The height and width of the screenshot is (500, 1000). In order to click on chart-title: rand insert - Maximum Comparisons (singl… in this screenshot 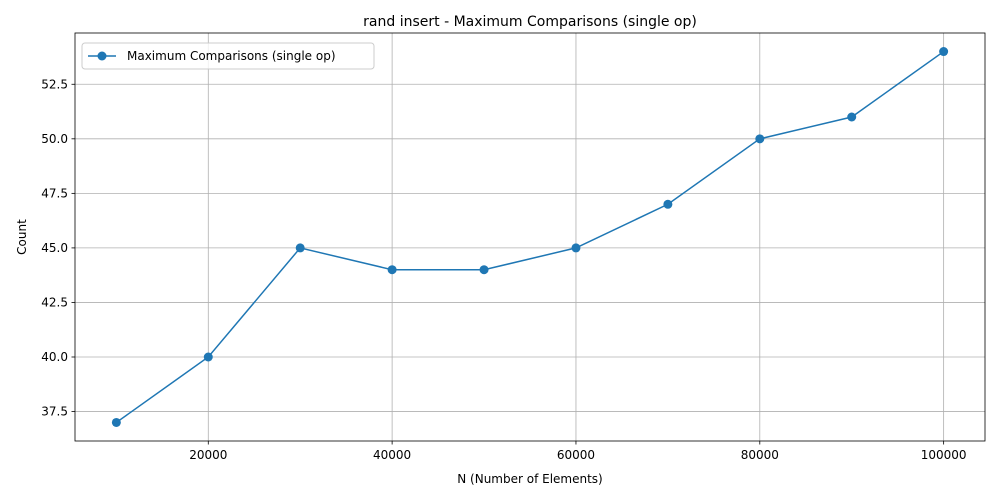, I will do `click(530, 22)`.